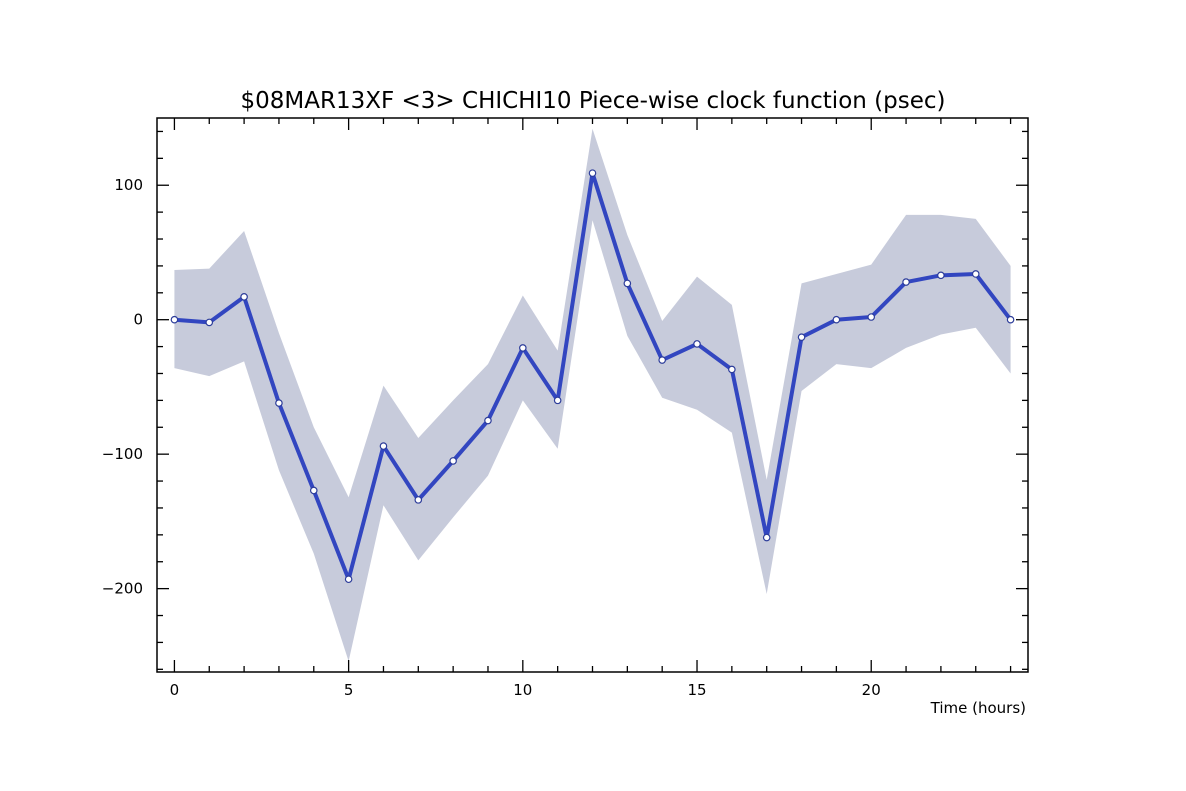 Image resolution: width=1186 pixels, height=791 pixels. I want to click on x-tick-label-5: 5, so click(349, 690).